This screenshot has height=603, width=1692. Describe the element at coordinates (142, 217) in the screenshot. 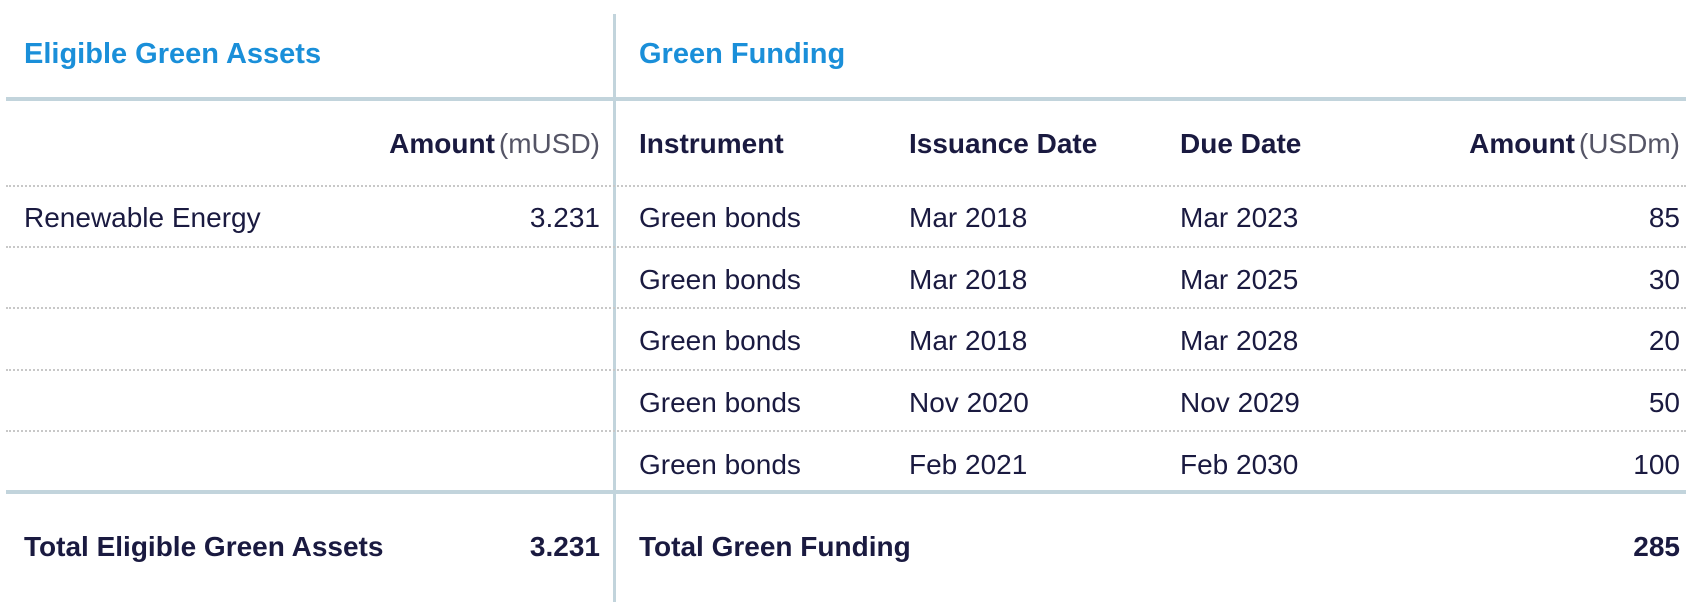

I see `asset-category: Renewable Energy` at that location.